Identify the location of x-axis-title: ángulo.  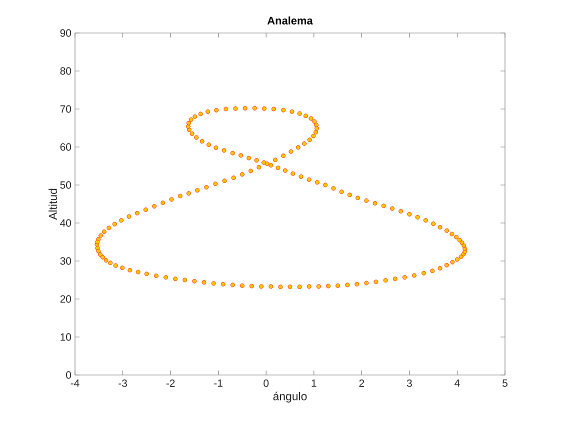
(290, 397).